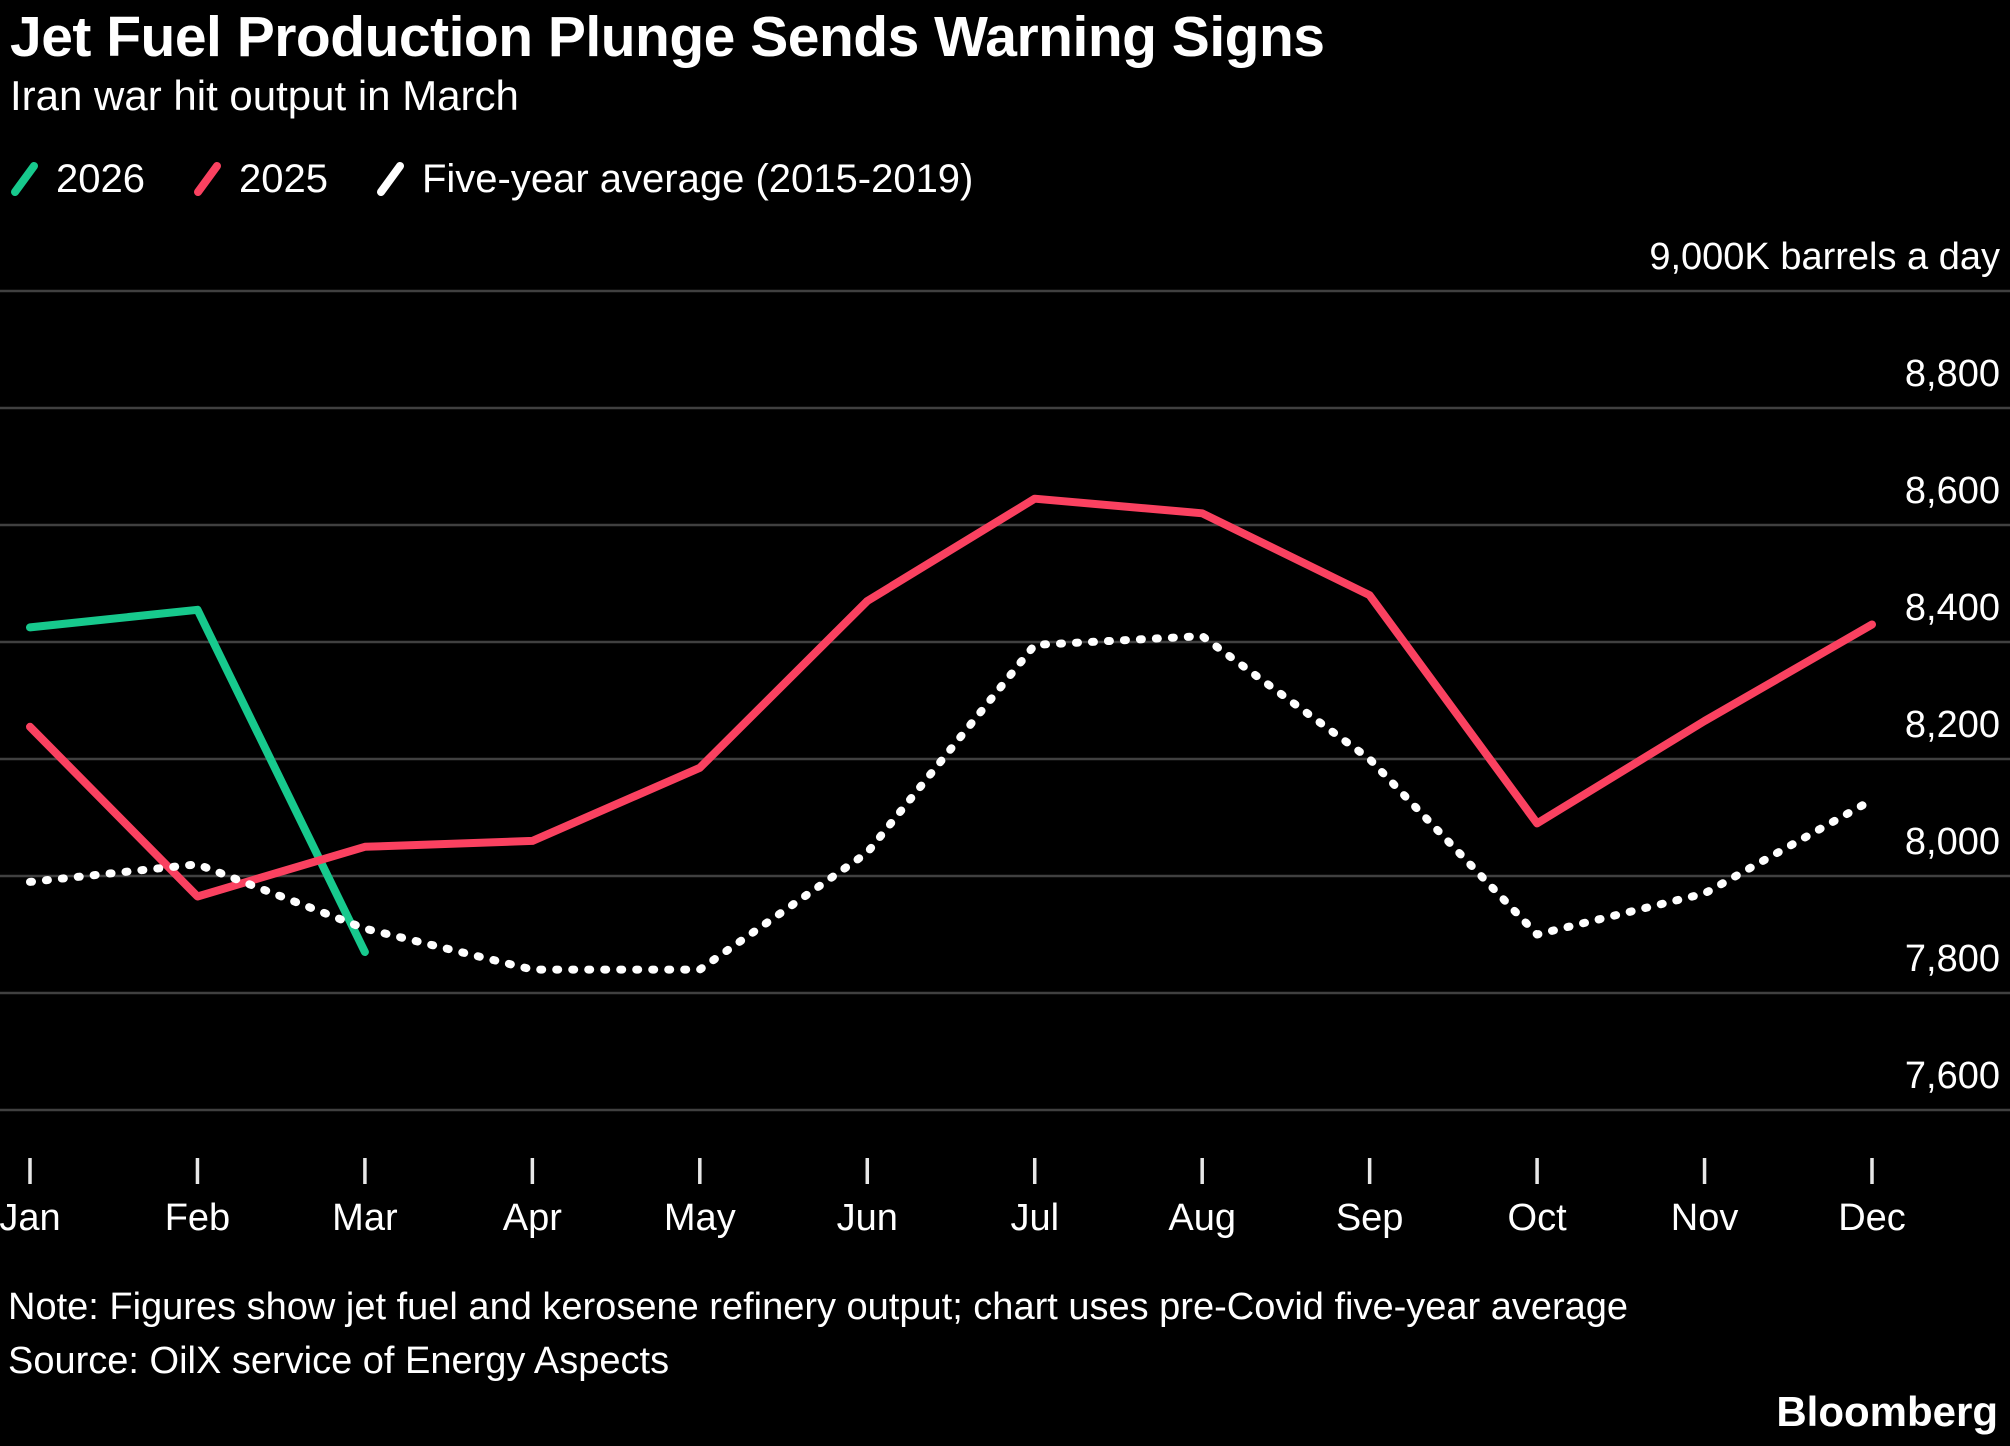 Image resolution: width=2010 pixels, height=1446 pixels. Describe the element at coordinates (1872, 1218) in the screenshot. I see `x-axis-label: Dec` at that location.